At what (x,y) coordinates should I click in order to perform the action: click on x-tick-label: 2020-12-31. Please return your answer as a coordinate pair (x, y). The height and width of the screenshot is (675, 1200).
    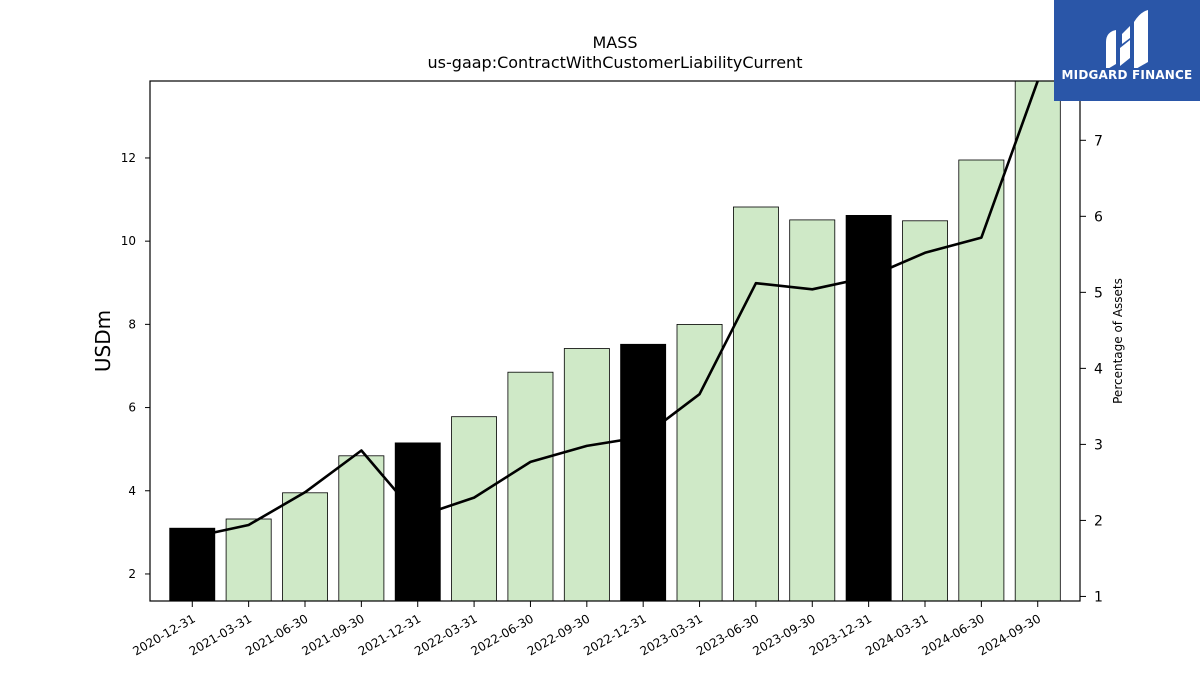
    Looking at the image, I should click on (163, 634).